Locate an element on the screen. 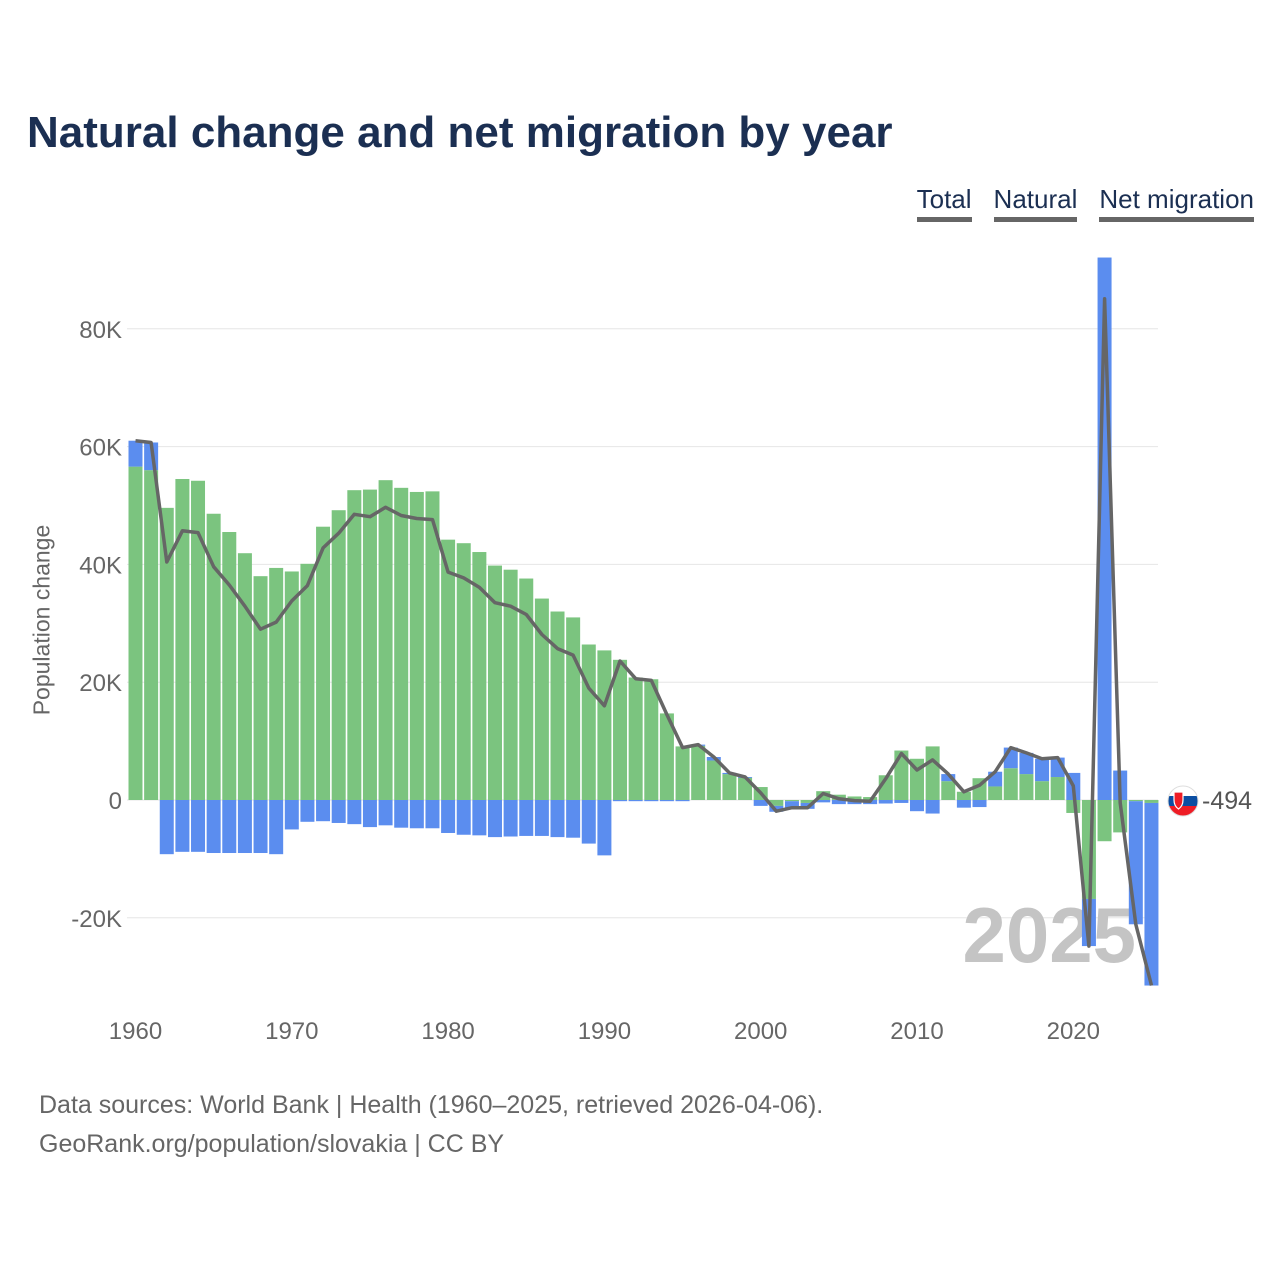  y-tick-label: 80K is located at coordinates (100, 330).